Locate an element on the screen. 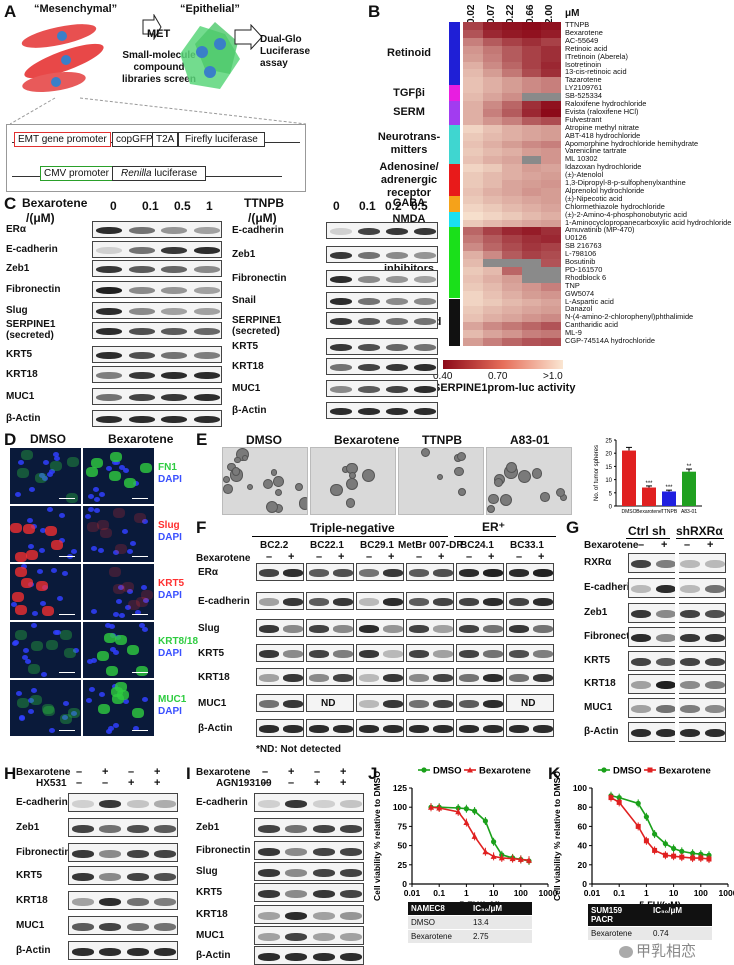  legend-title: SERPINE1prom-luc activity is located at coordinates (504, 387).